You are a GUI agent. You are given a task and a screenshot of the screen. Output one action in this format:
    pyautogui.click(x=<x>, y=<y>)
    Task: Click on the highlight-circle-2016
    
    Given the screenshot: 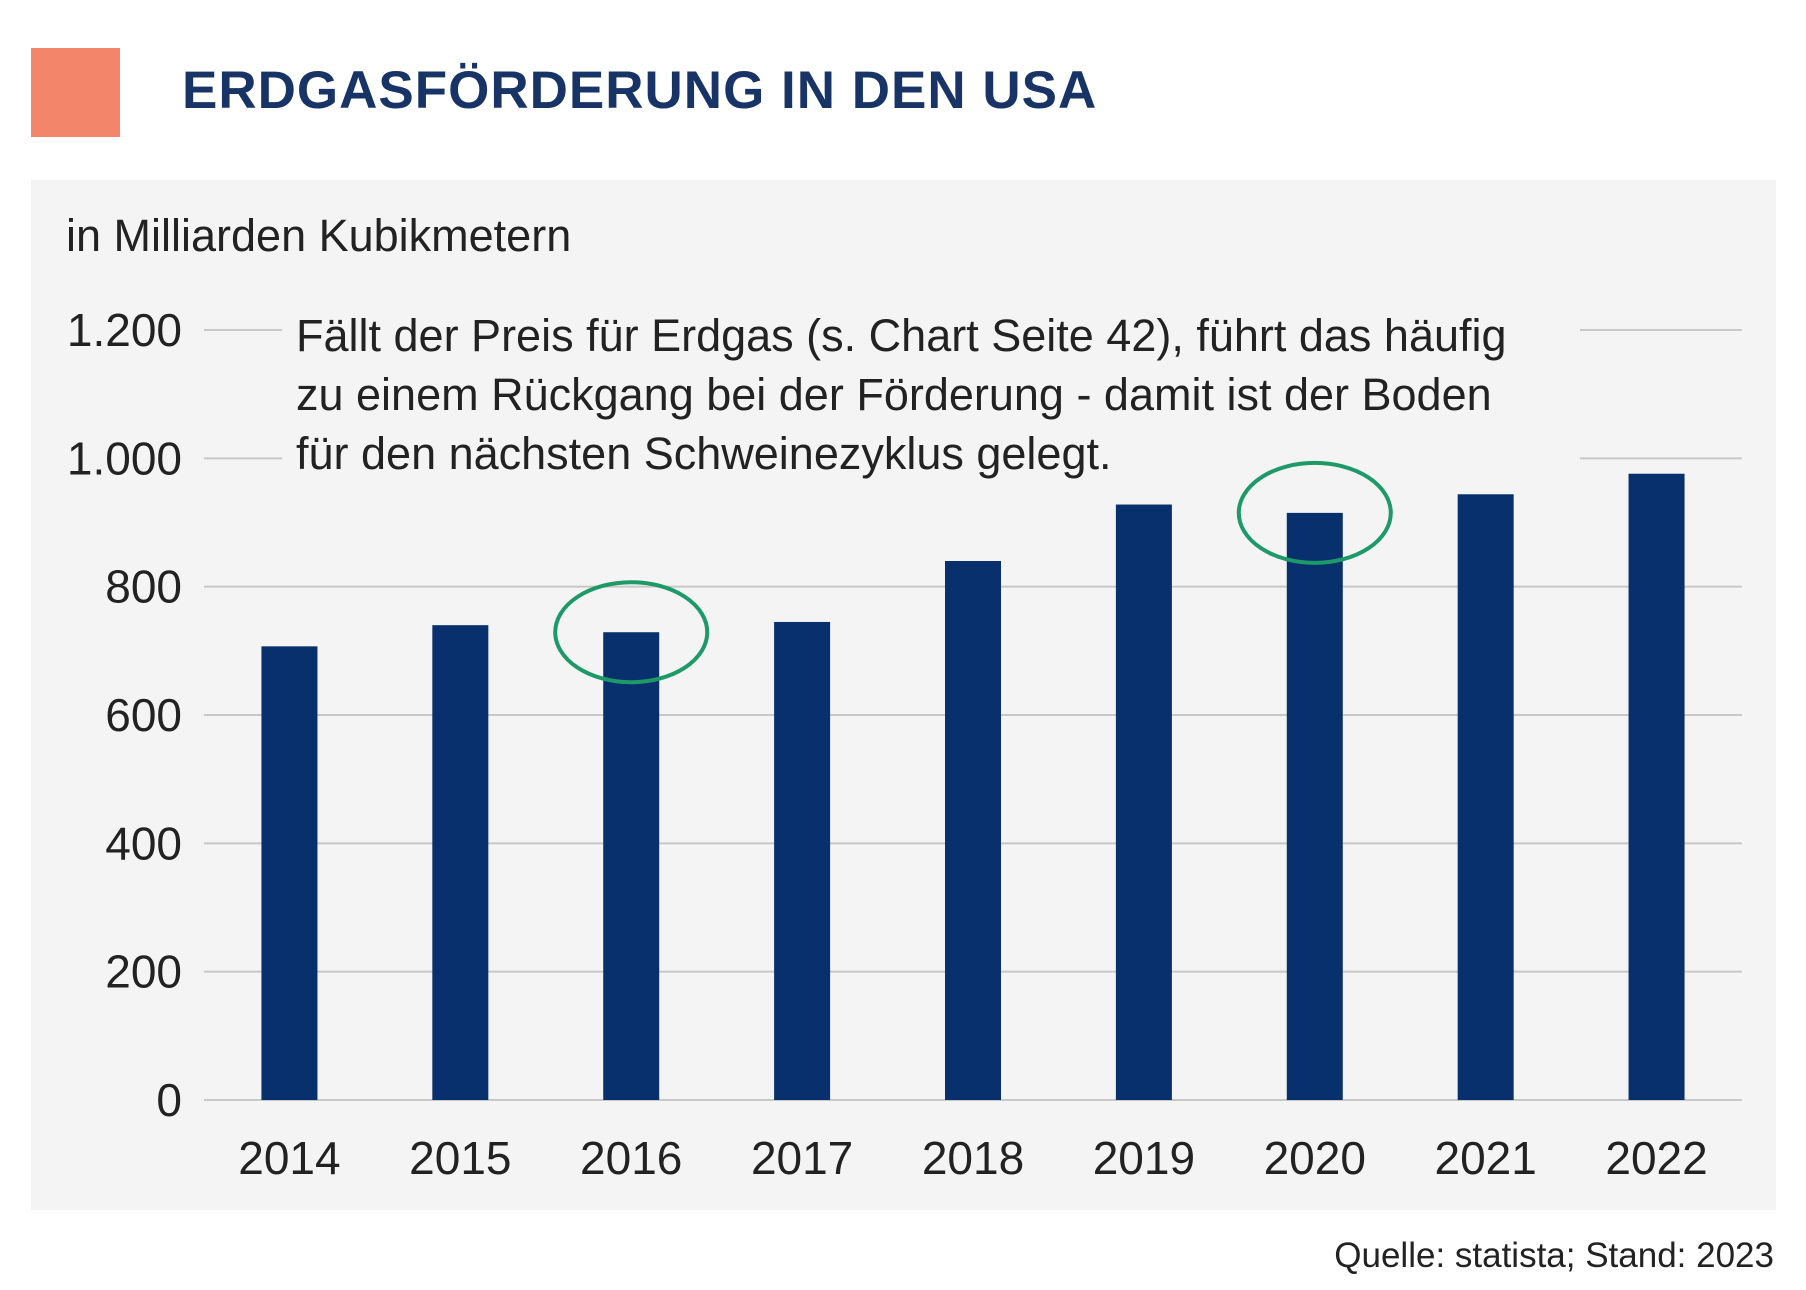 What is the action you would take?
    pyautogui.click(x=631, y=632)
    